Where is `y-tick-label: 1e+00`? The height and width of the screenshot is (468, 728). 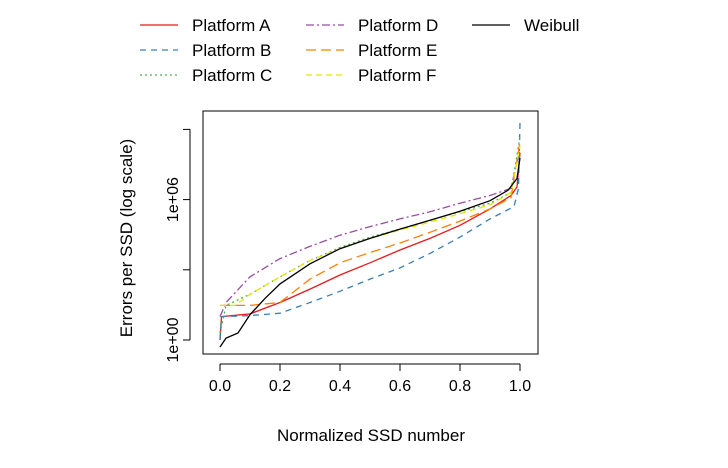 y-tick-label: 1e+00 is located at coordinates (173, 339).